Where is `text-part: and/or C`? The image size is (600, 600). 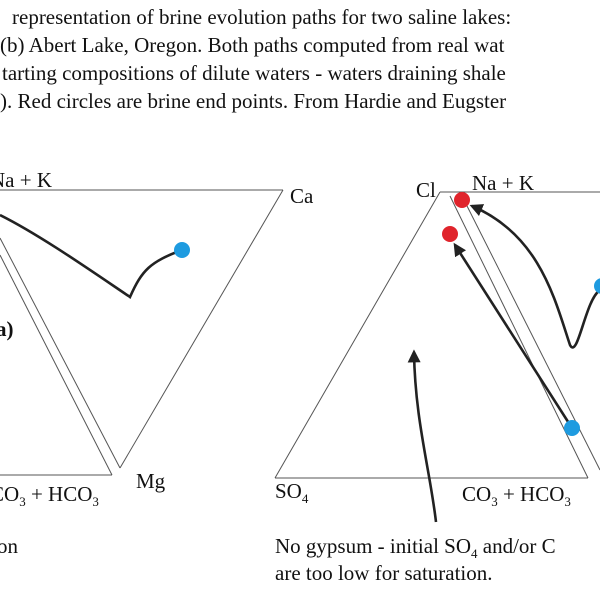 text-part: and/or C is located at coordinates (517, 546).